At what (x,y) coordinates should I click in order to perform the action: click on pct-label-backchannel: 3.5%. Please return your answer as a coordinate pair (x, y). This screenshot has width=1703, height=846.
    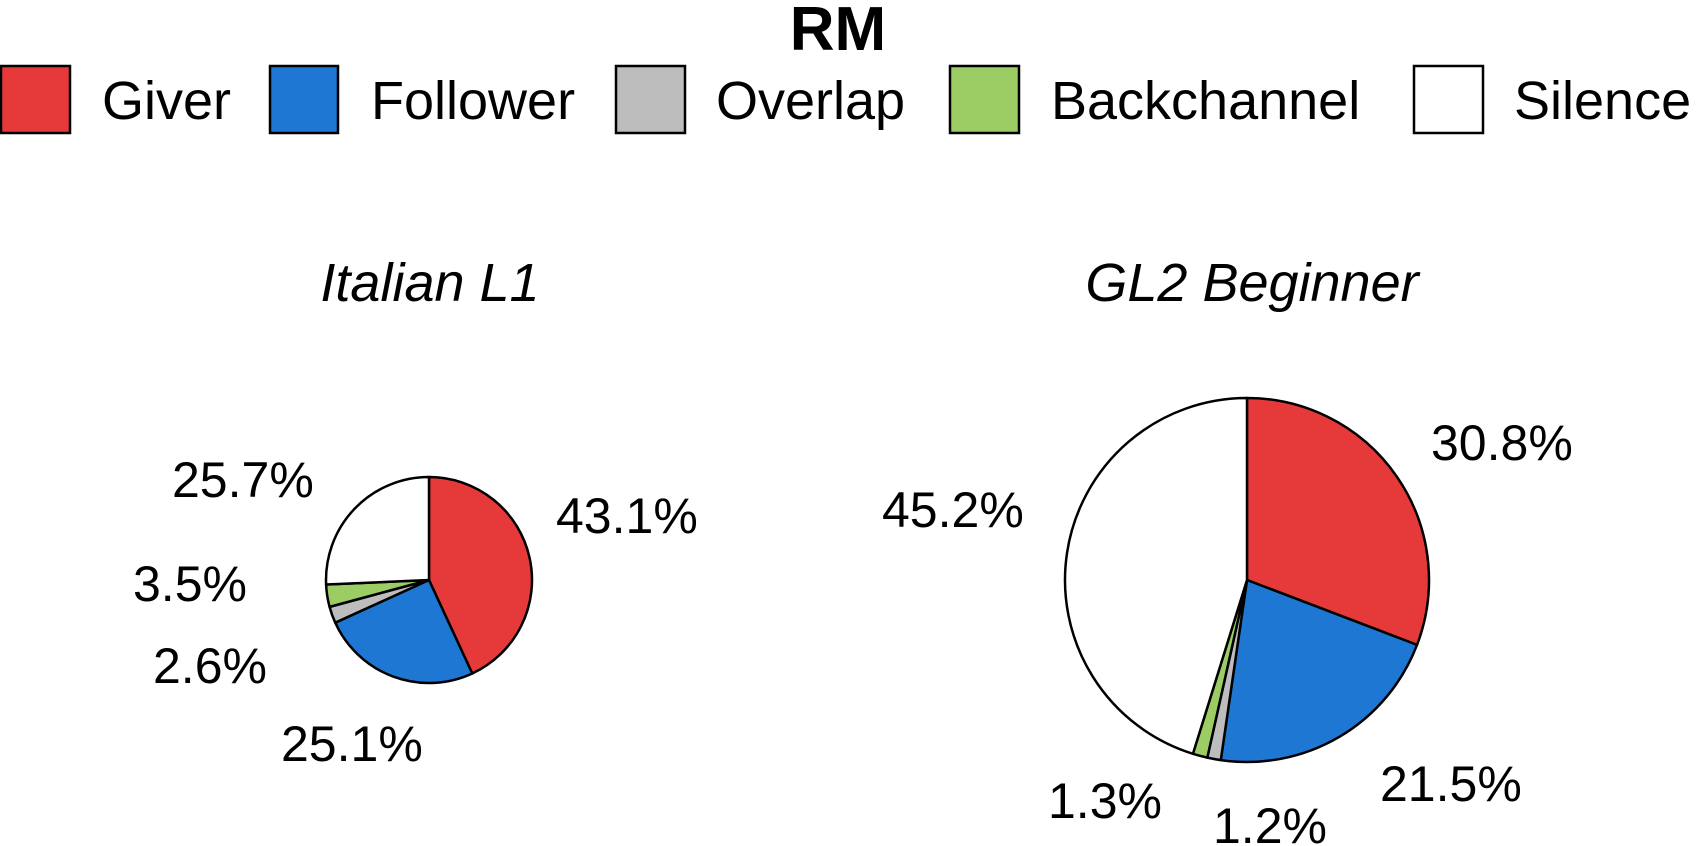
    Looking at the image, I should click on (190, 584).